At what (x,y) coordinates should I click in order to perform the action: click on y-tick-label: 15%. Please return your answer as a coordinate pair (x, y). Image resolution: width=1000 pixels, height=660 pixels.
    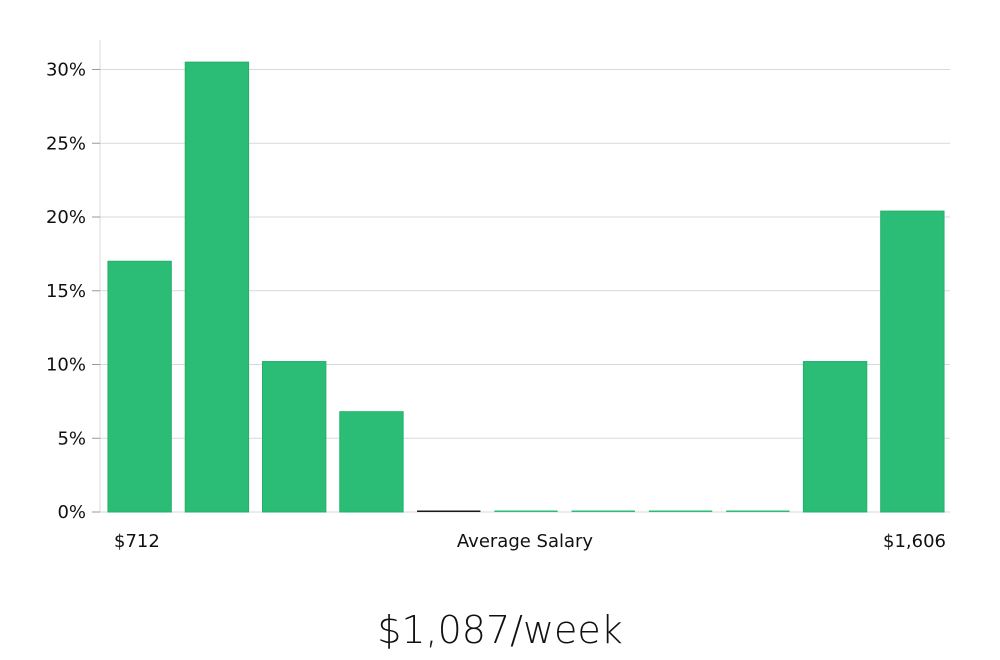
    Looking at the image, I should click on (66, 291).